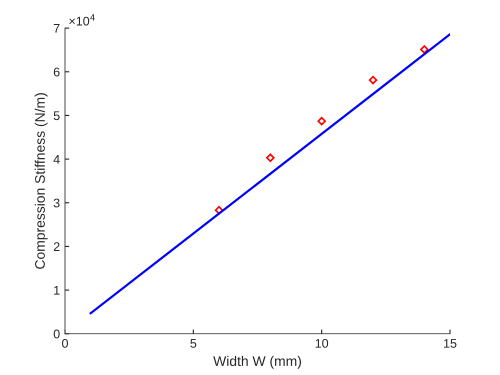  What do you see at coordinates (57, 28) in the screenshot?
I see `y-tick-label: 7` at bounding box center [57, 28].